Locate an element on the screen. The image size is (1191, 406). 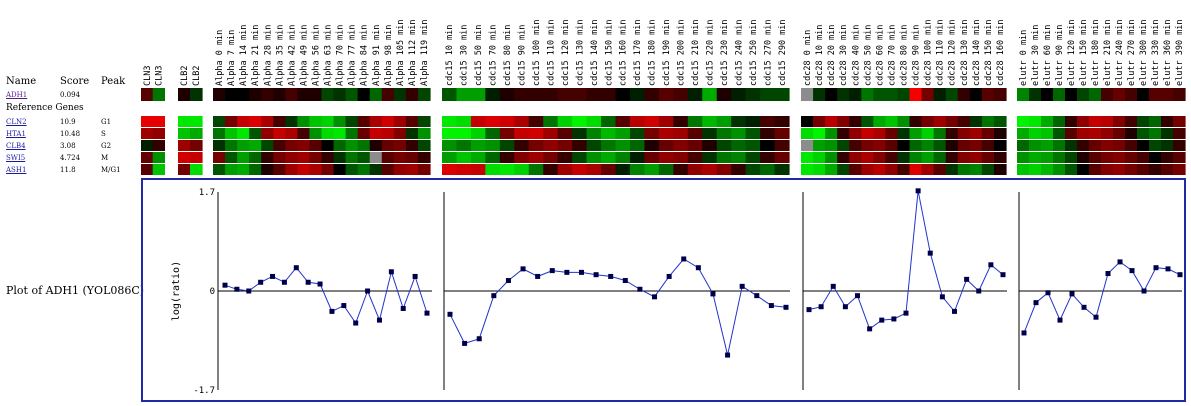
reference-gene-link: ASH1 is located at coordinates (16, 170).